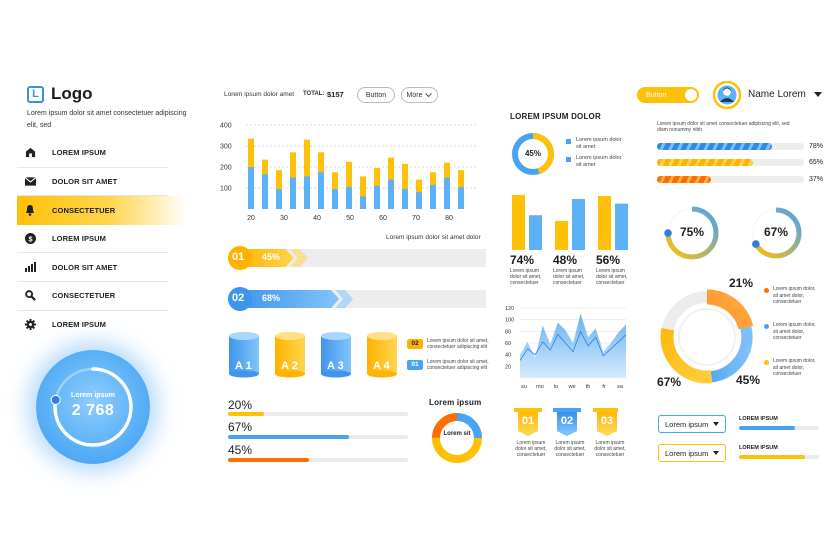  I want to click on header-button: Button, so click(376, 95).